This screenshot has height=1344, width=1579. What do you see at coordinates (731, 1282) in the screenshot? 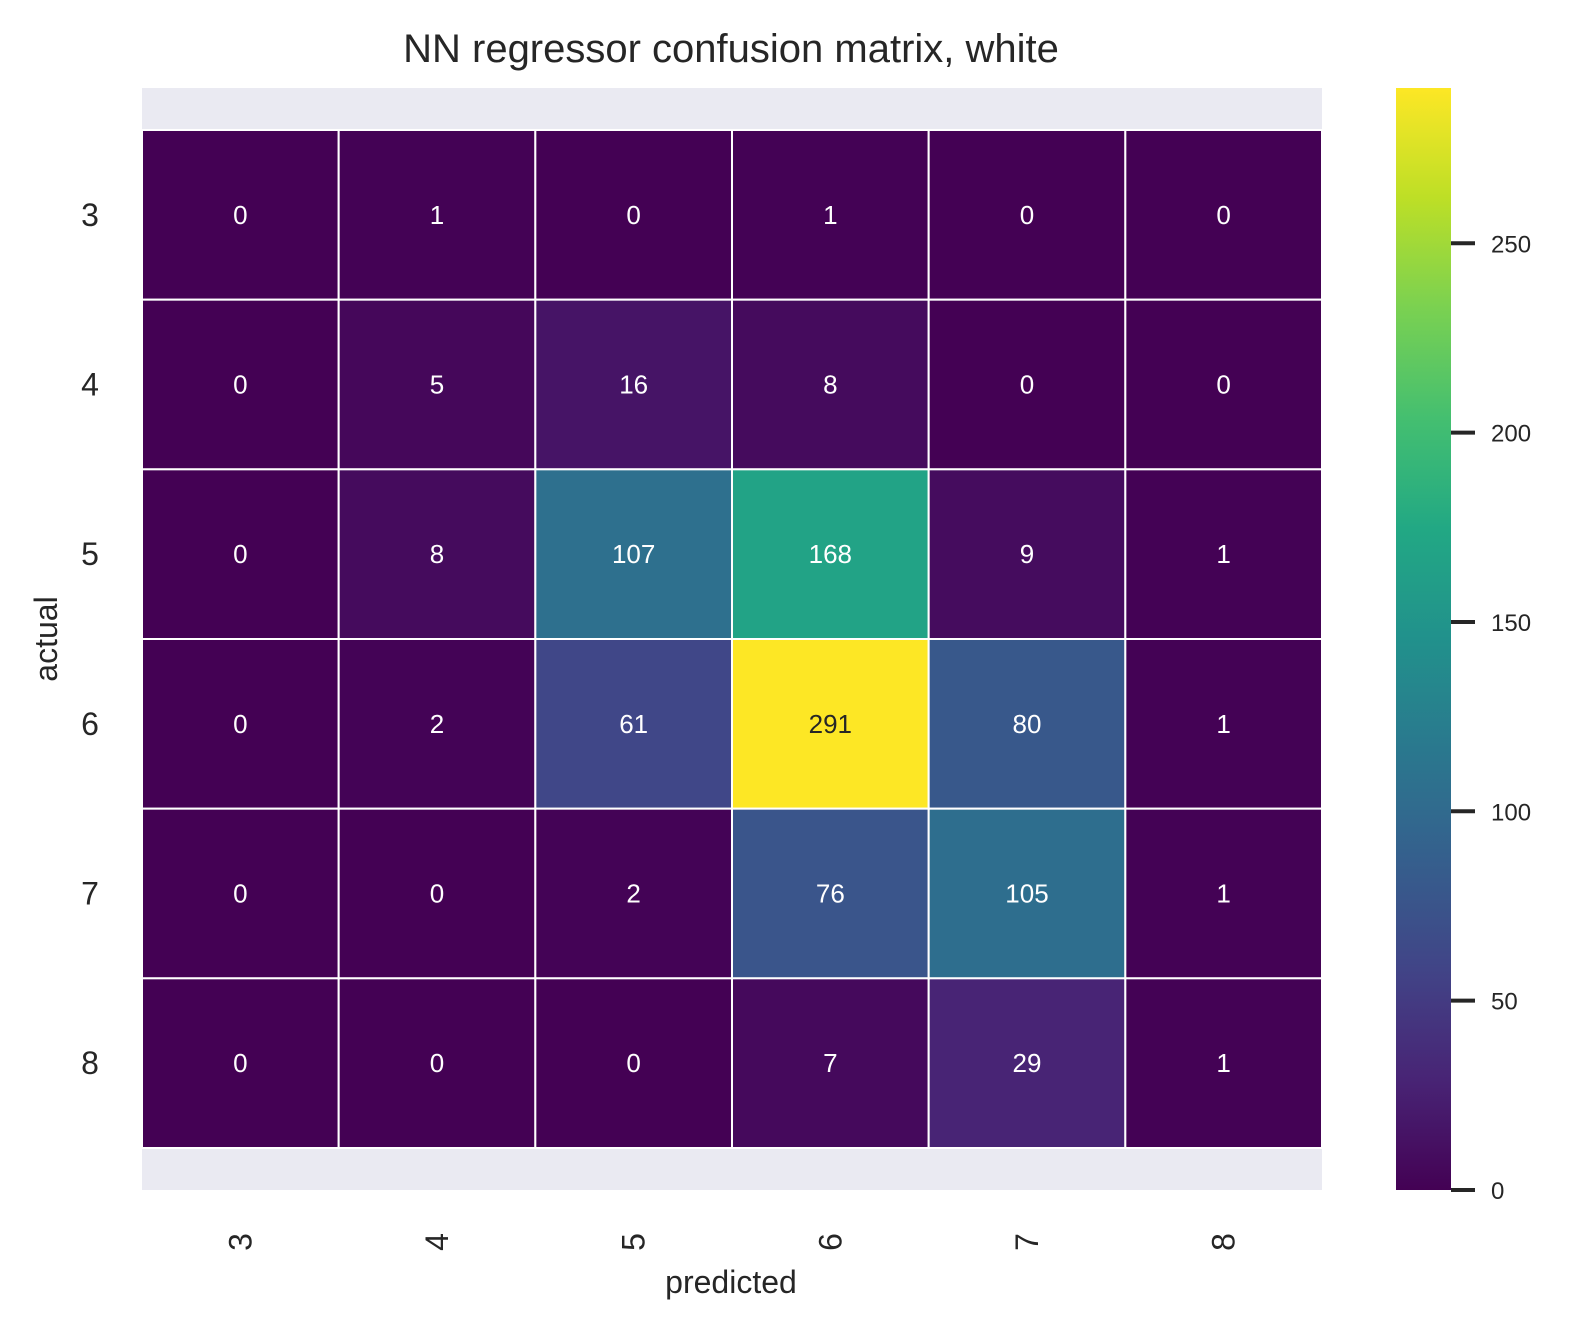
I see `x-axis-label: predicted` at bounding box center [731, 1282].